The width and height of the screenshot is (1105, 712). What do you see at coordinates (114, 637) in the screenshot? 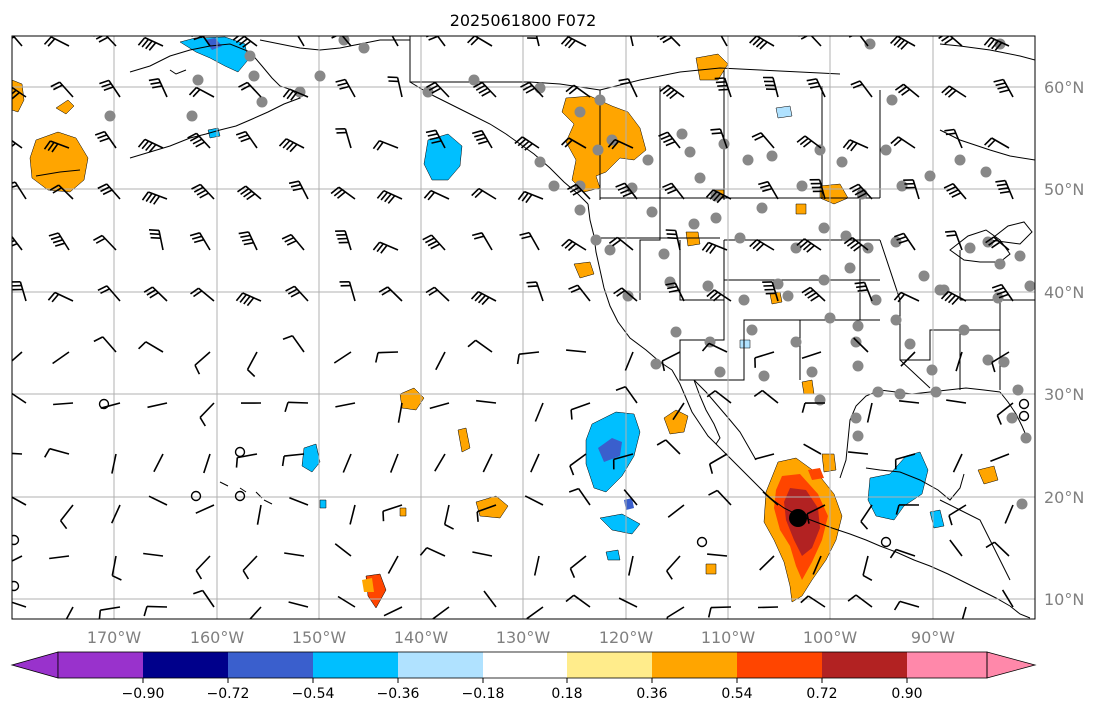
I see `lon-tick: 170°W` at bounding box center [114, 637].